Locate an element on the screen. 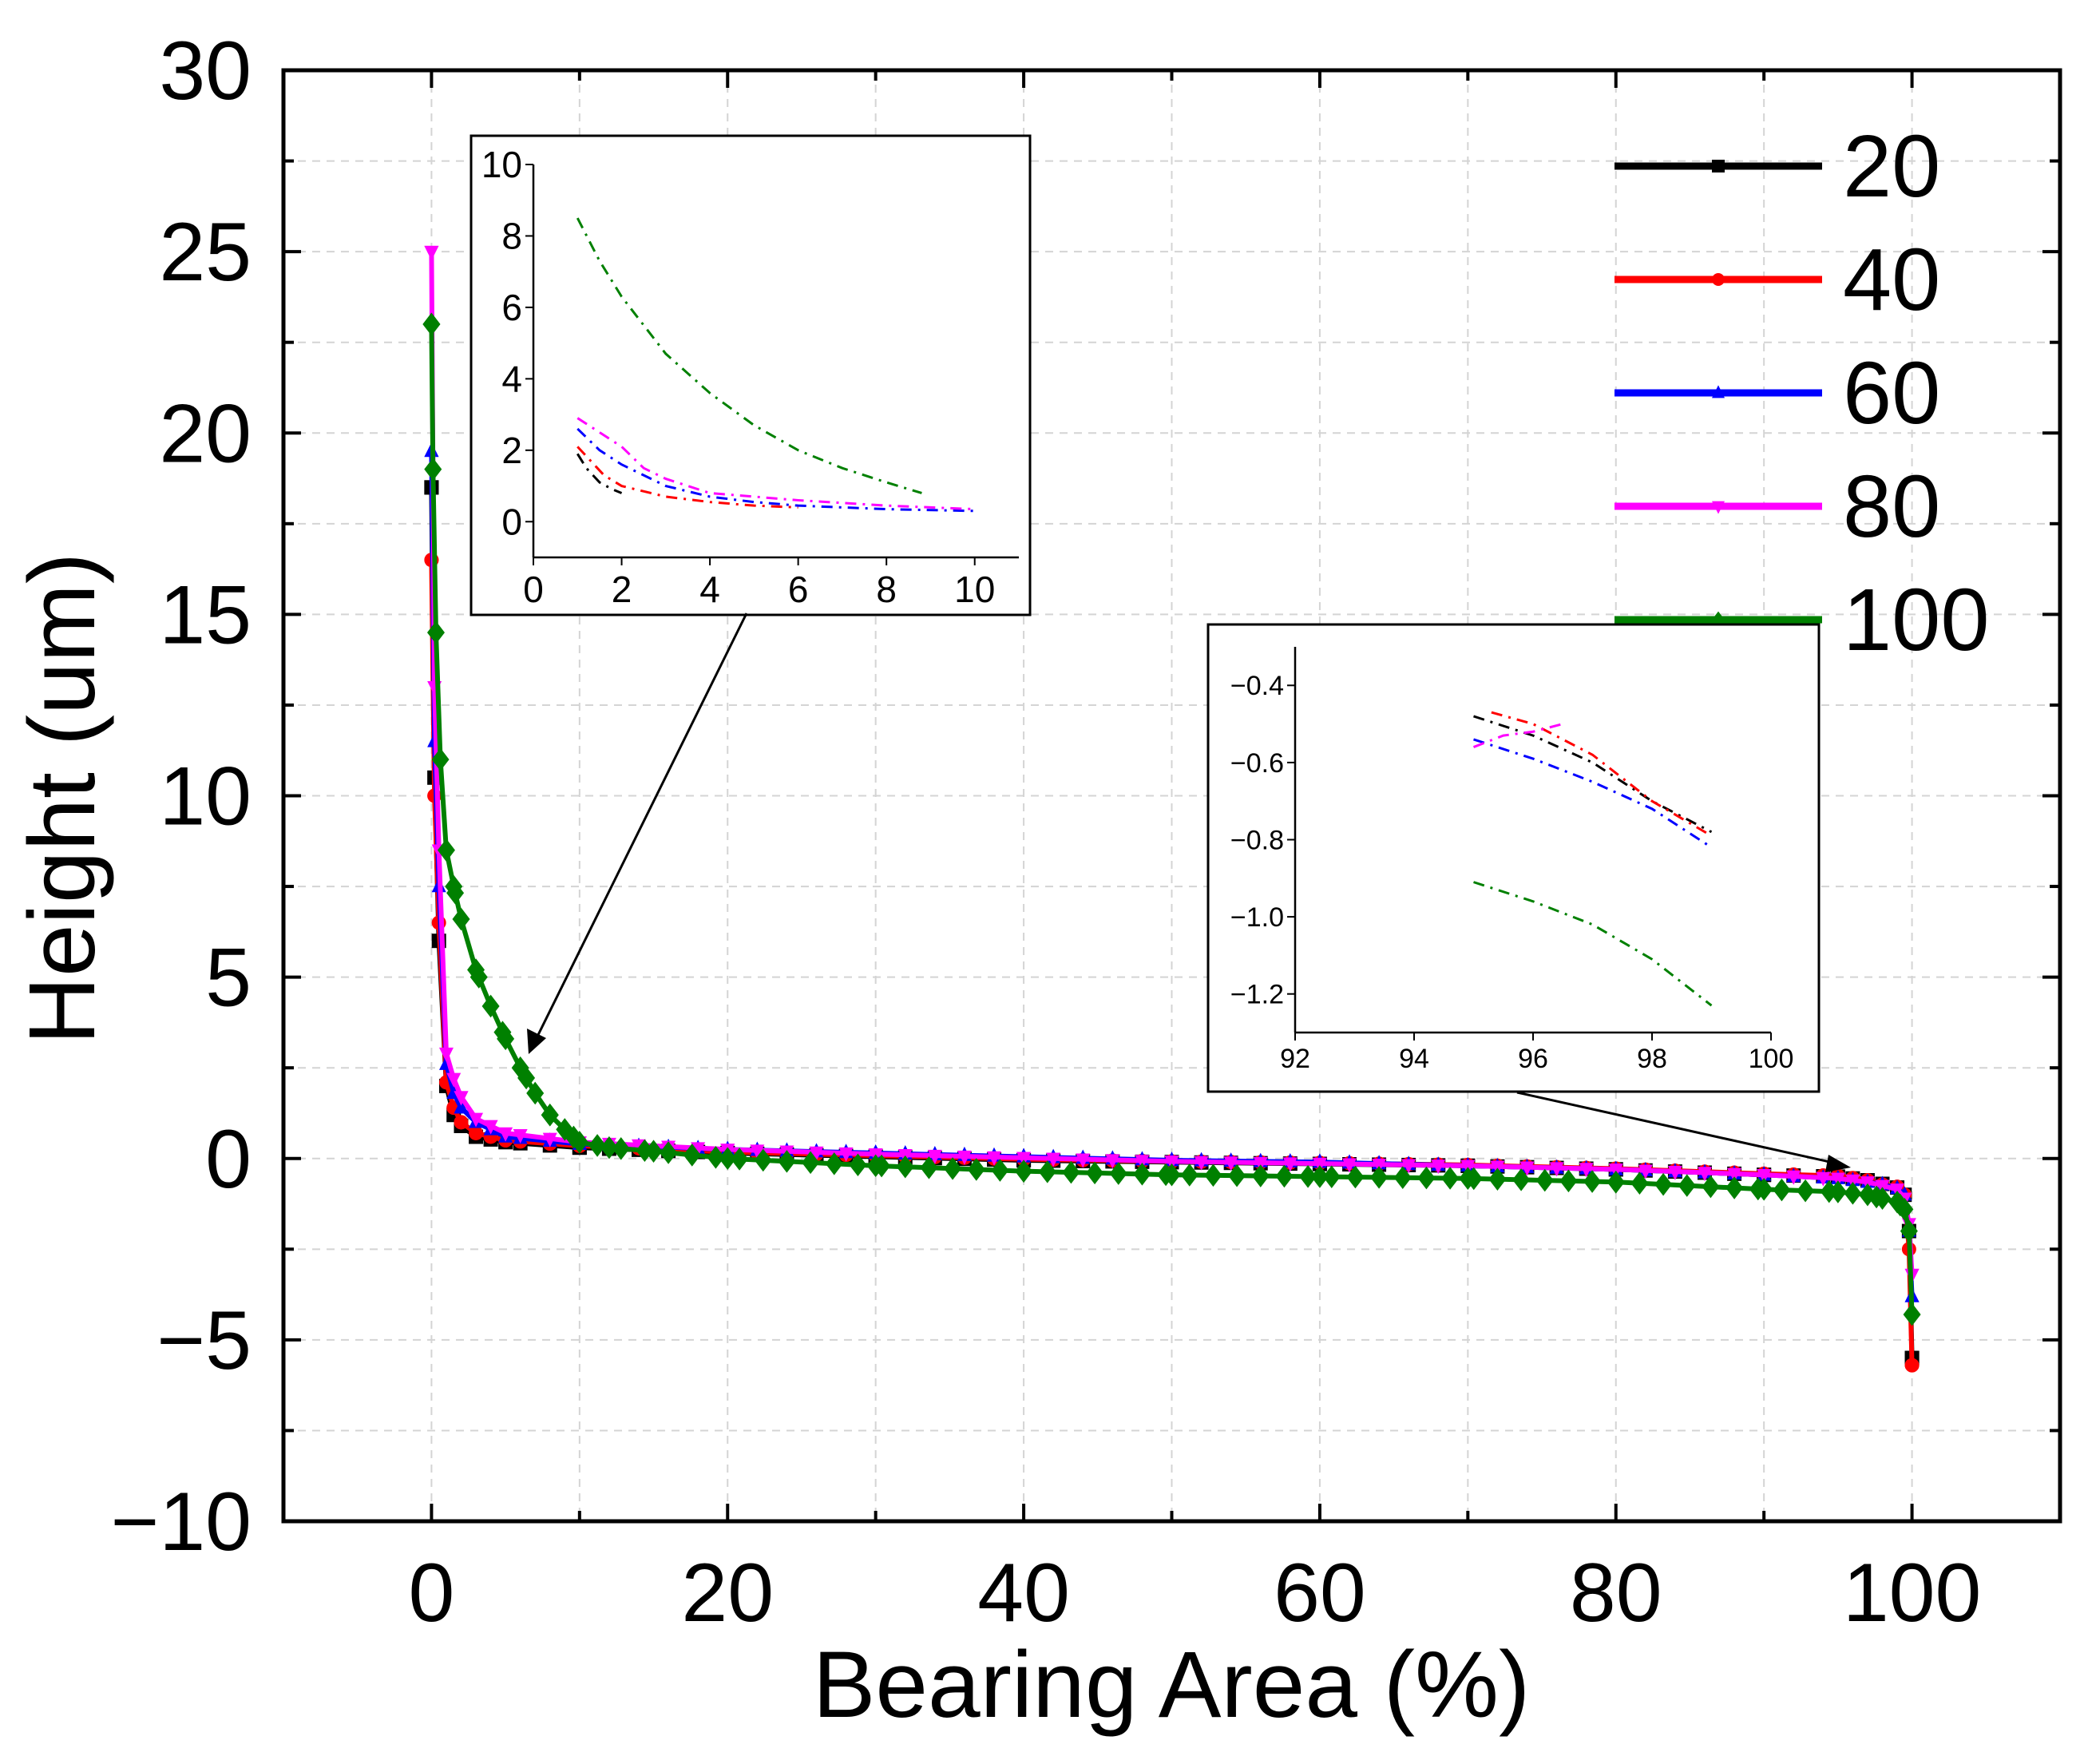  legend-item-100: 100 is located at coordinates (1803, 620).